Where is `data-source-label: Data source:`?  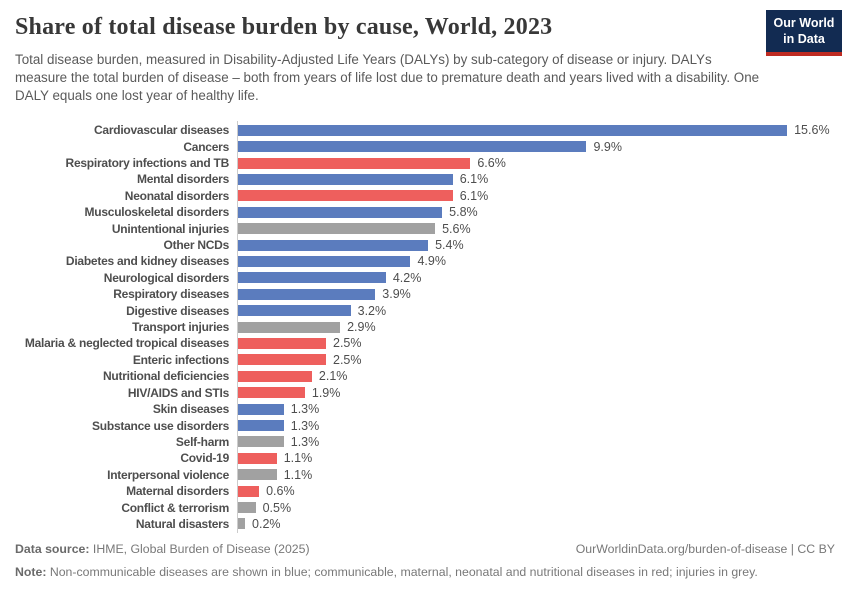
data-source-label: Data source: is located at coordinates (52, 549).